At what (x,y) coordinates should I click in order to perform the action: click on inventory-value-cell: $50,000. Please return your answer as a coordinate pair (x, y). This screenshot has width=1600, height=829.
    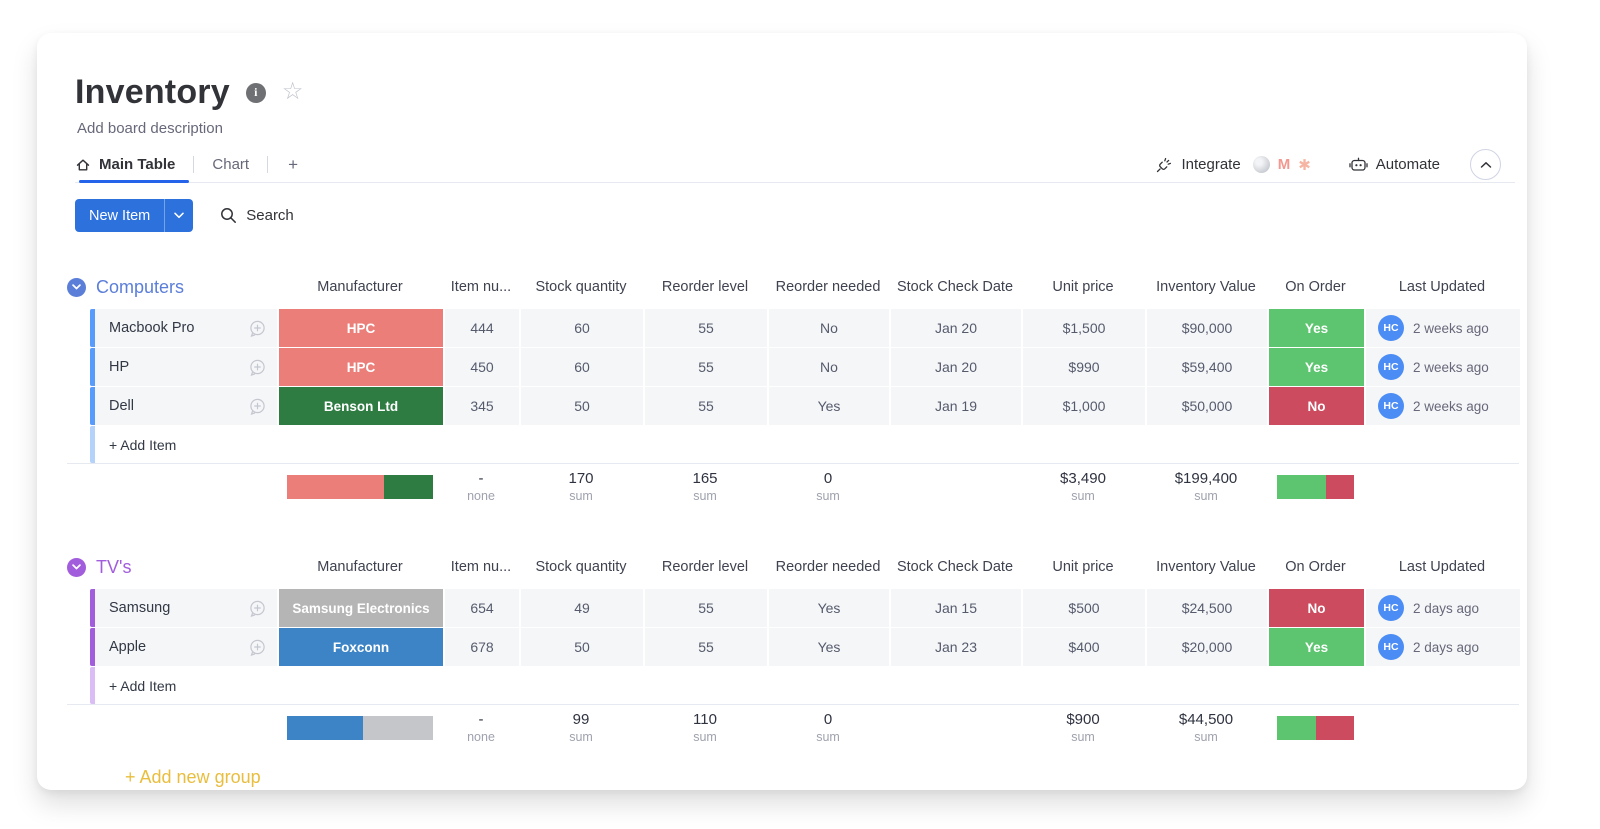
    Looking at the image, I should click on (1206, 406).